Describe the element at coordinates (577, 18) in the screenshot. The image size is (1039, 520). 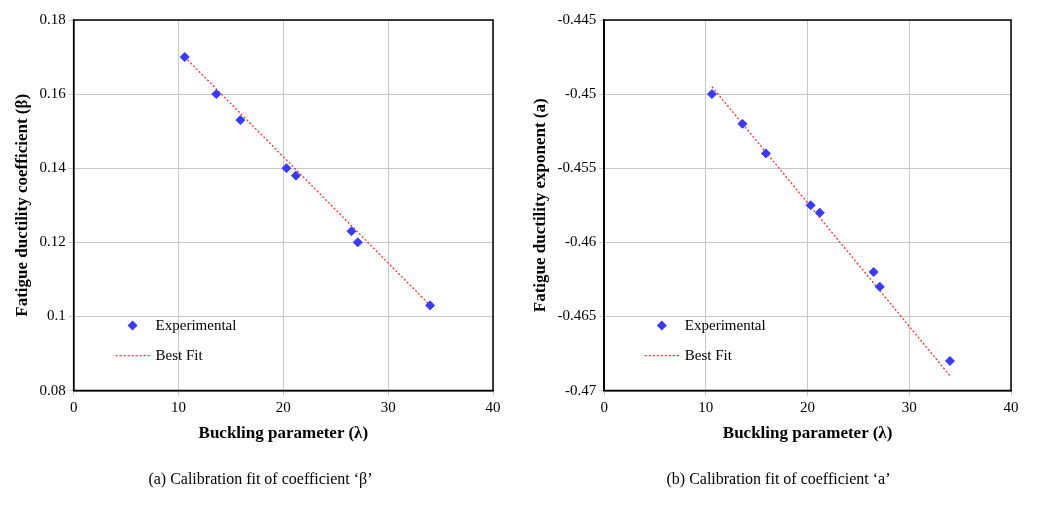
I see `y-tick-label: -0.445` at that location.